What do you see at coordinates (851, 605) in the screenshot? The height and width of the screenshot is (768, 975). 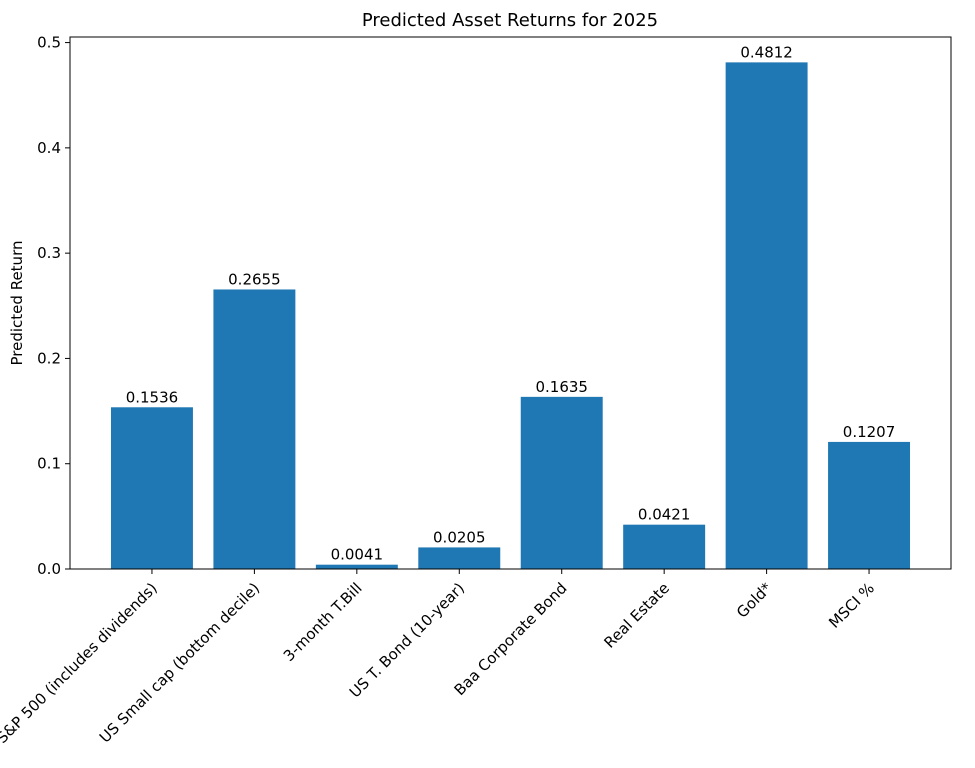 I see `x-tick-label: MSCI %` at bounding box center [851, 605].